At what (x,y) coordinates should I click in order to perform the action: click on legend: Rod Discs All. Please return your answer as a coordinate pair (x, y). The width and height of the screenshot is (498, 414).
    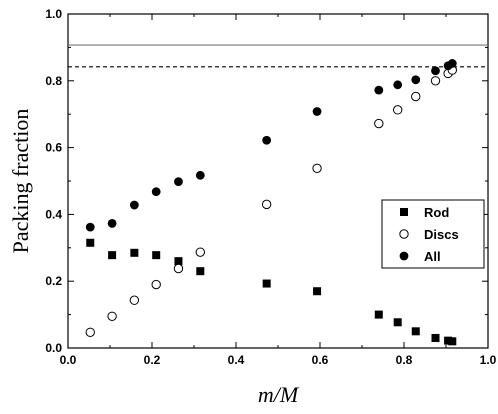
    Looking at the image, I should click on (433, 234).